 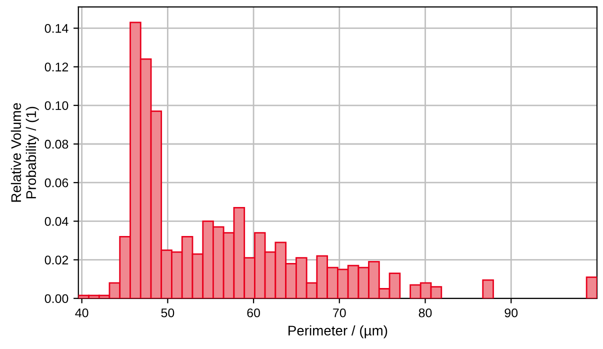 I want to click on y-tick-label: 0.08, so click(x=56, y=144).